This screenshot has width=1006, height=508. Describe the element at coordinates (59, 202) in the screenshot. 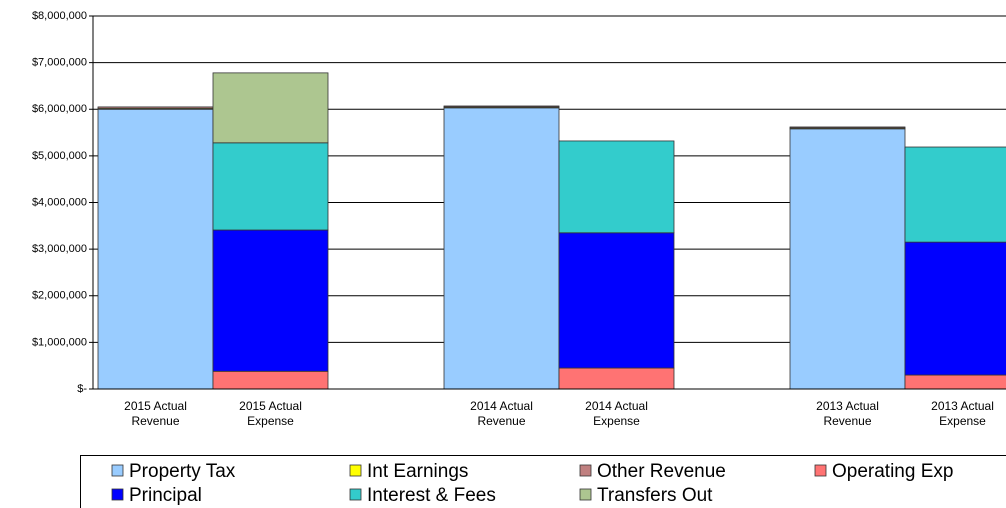

I see `y-tick-label: $4,000,000` at that location.